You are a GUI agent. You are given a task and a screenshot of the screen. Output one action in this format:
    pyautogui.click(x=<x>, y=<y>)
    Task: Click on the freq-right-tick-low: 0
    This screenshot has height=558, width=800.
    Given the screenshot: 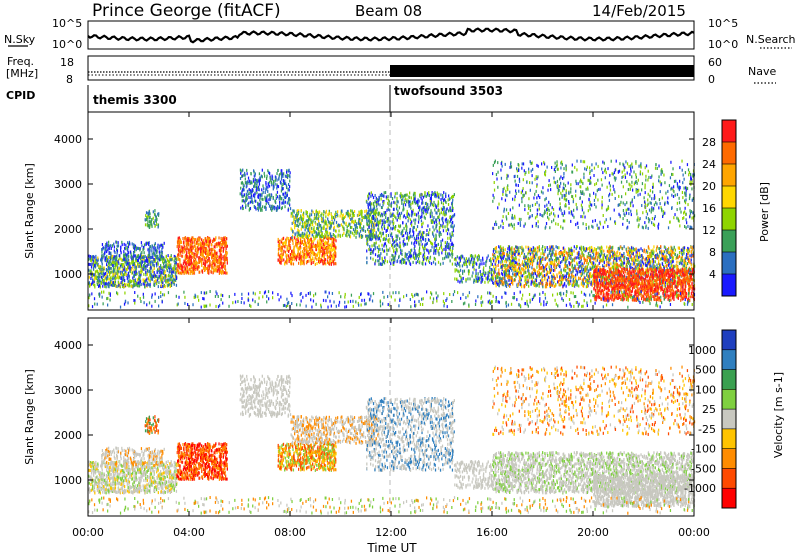 What is the action you would take?
    pyautogui.click(x=711, y=79)
    